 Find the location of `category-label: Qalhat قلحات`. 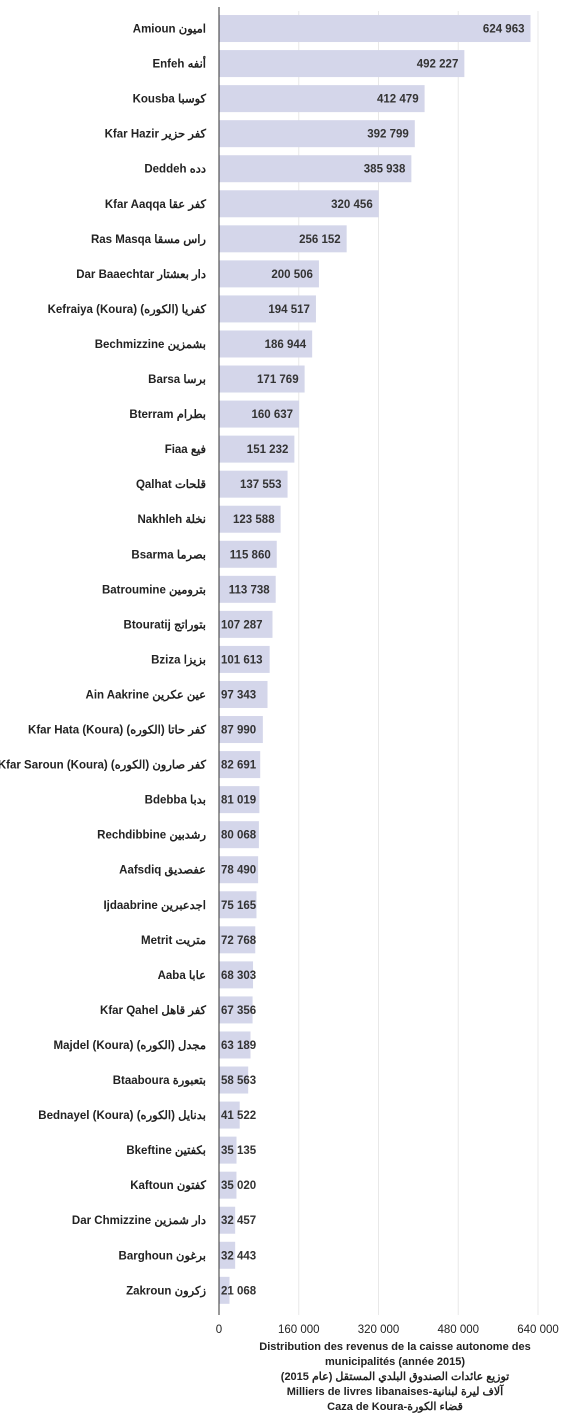

category-label: Qalhat قلحات is located at coordinates (171, 484).